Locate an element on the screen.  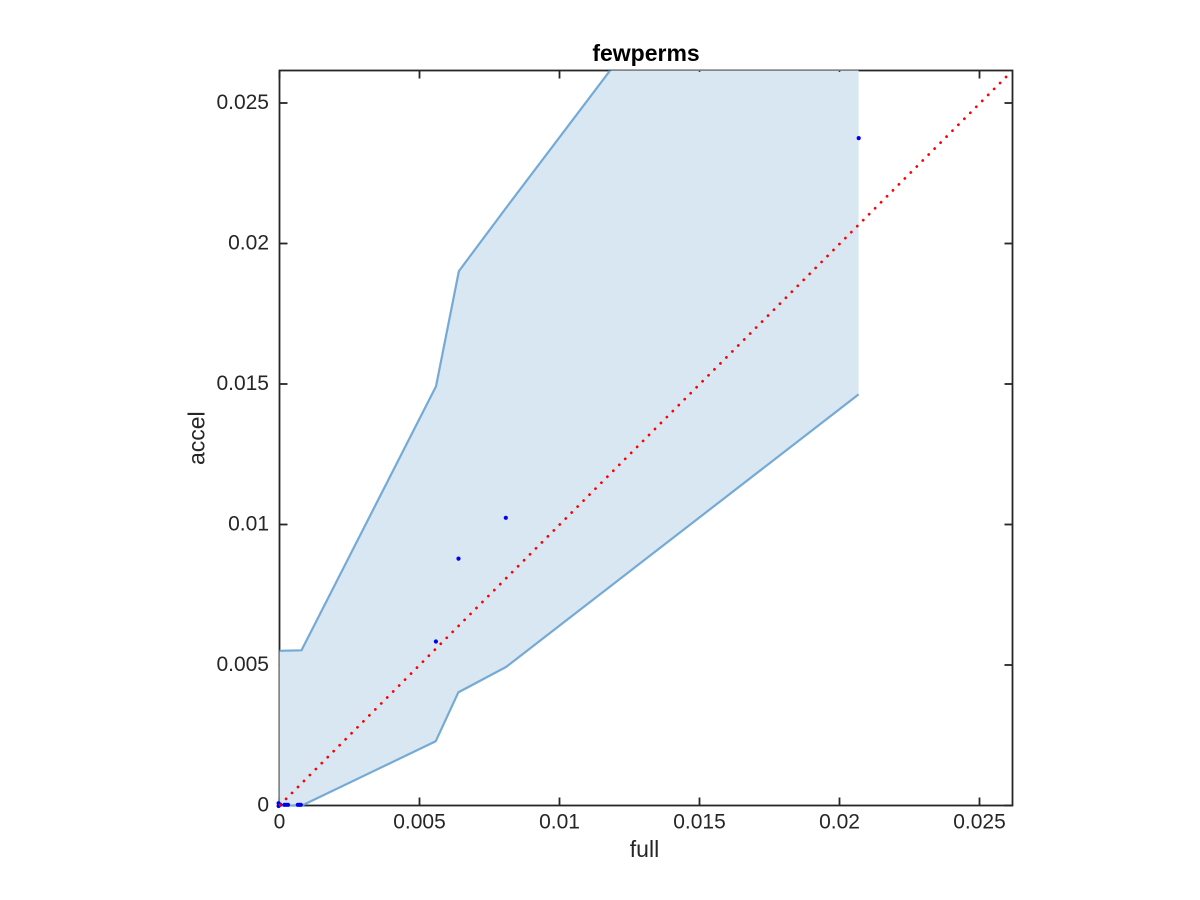
svg-text: fewperms is located at coordinates (645, 53).